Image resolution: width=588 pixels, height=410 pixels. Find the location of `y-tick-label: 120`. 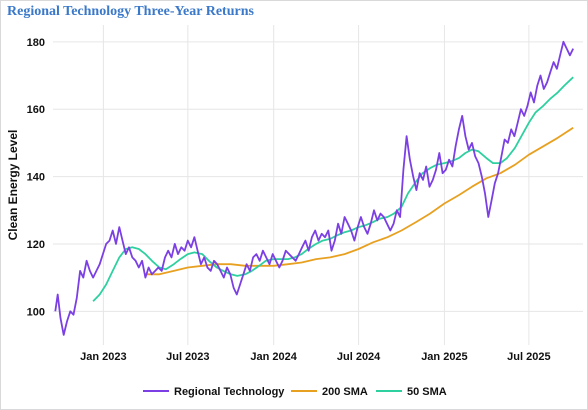

y-tick-label: 120 is located at coordinates (36, 245).